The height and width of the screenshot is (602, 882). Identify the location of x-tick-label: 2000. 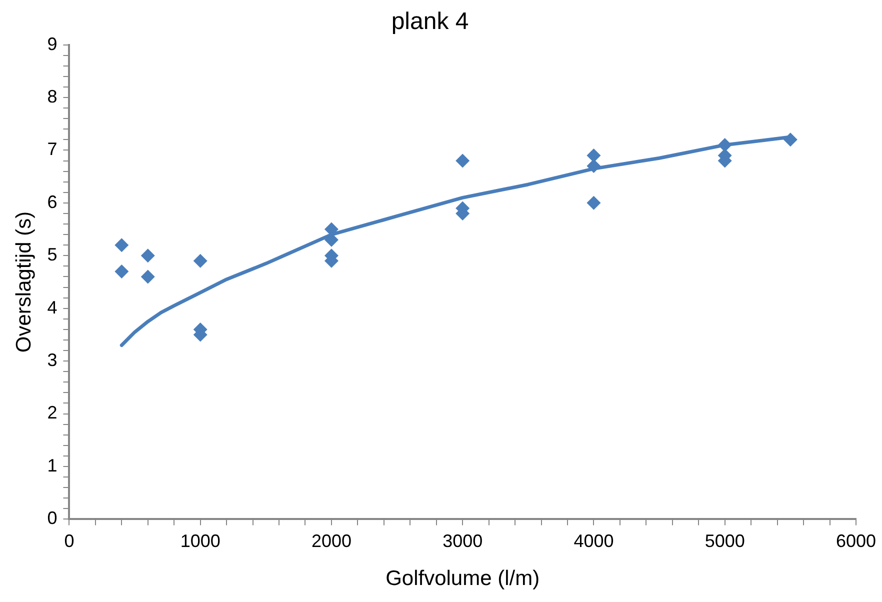
(331, 540).